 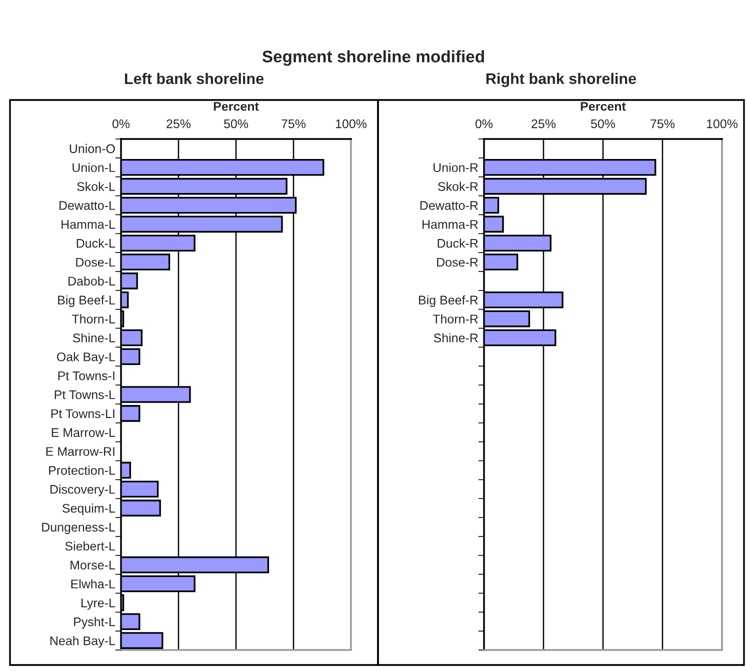 What do you see at coordinates (458, 186) in the screenshot?
I see `y-tick-label: Skok-R` at bounding box center [458, 186].